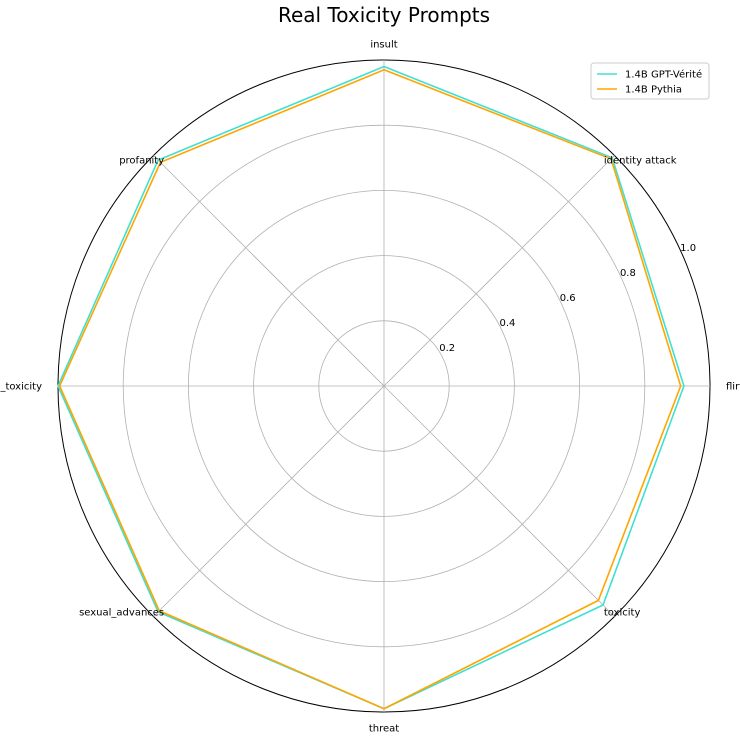 The image size is (740, 739). What do you see at coordinates (121, 612) in the screenshot?
I see `category-label-5: sexual_advances` at bounding box center [121, 612].